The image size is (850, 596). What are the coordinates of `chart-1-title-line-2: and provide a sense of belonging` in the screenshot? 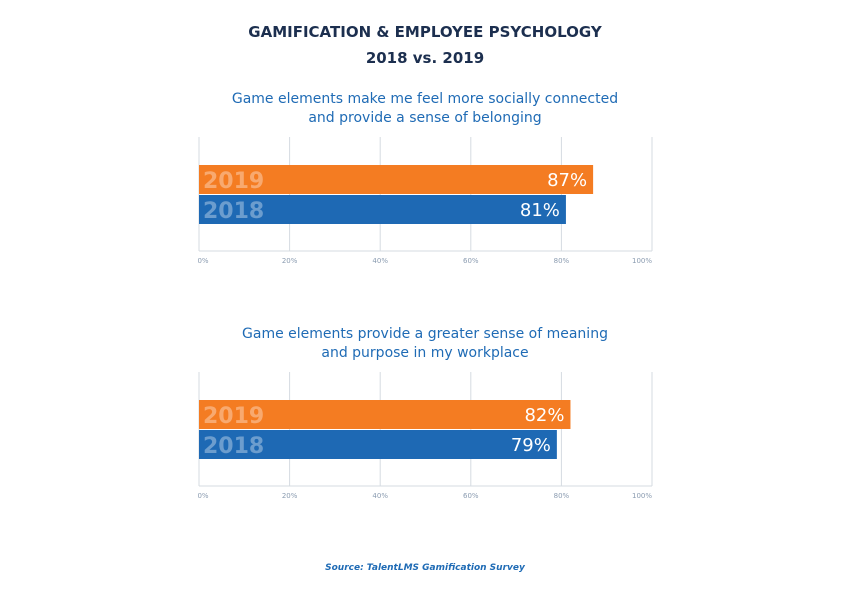 It's located at (425, 118).